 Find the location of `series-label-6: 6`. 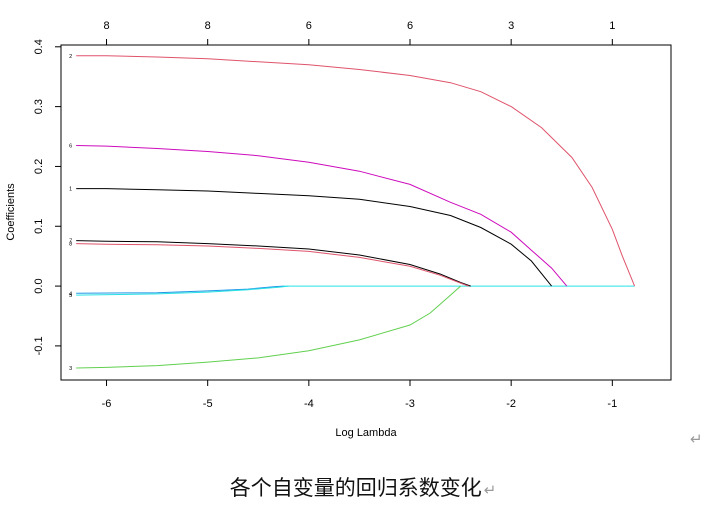

series-label-6: 6 is located at coordinates (70, 147).